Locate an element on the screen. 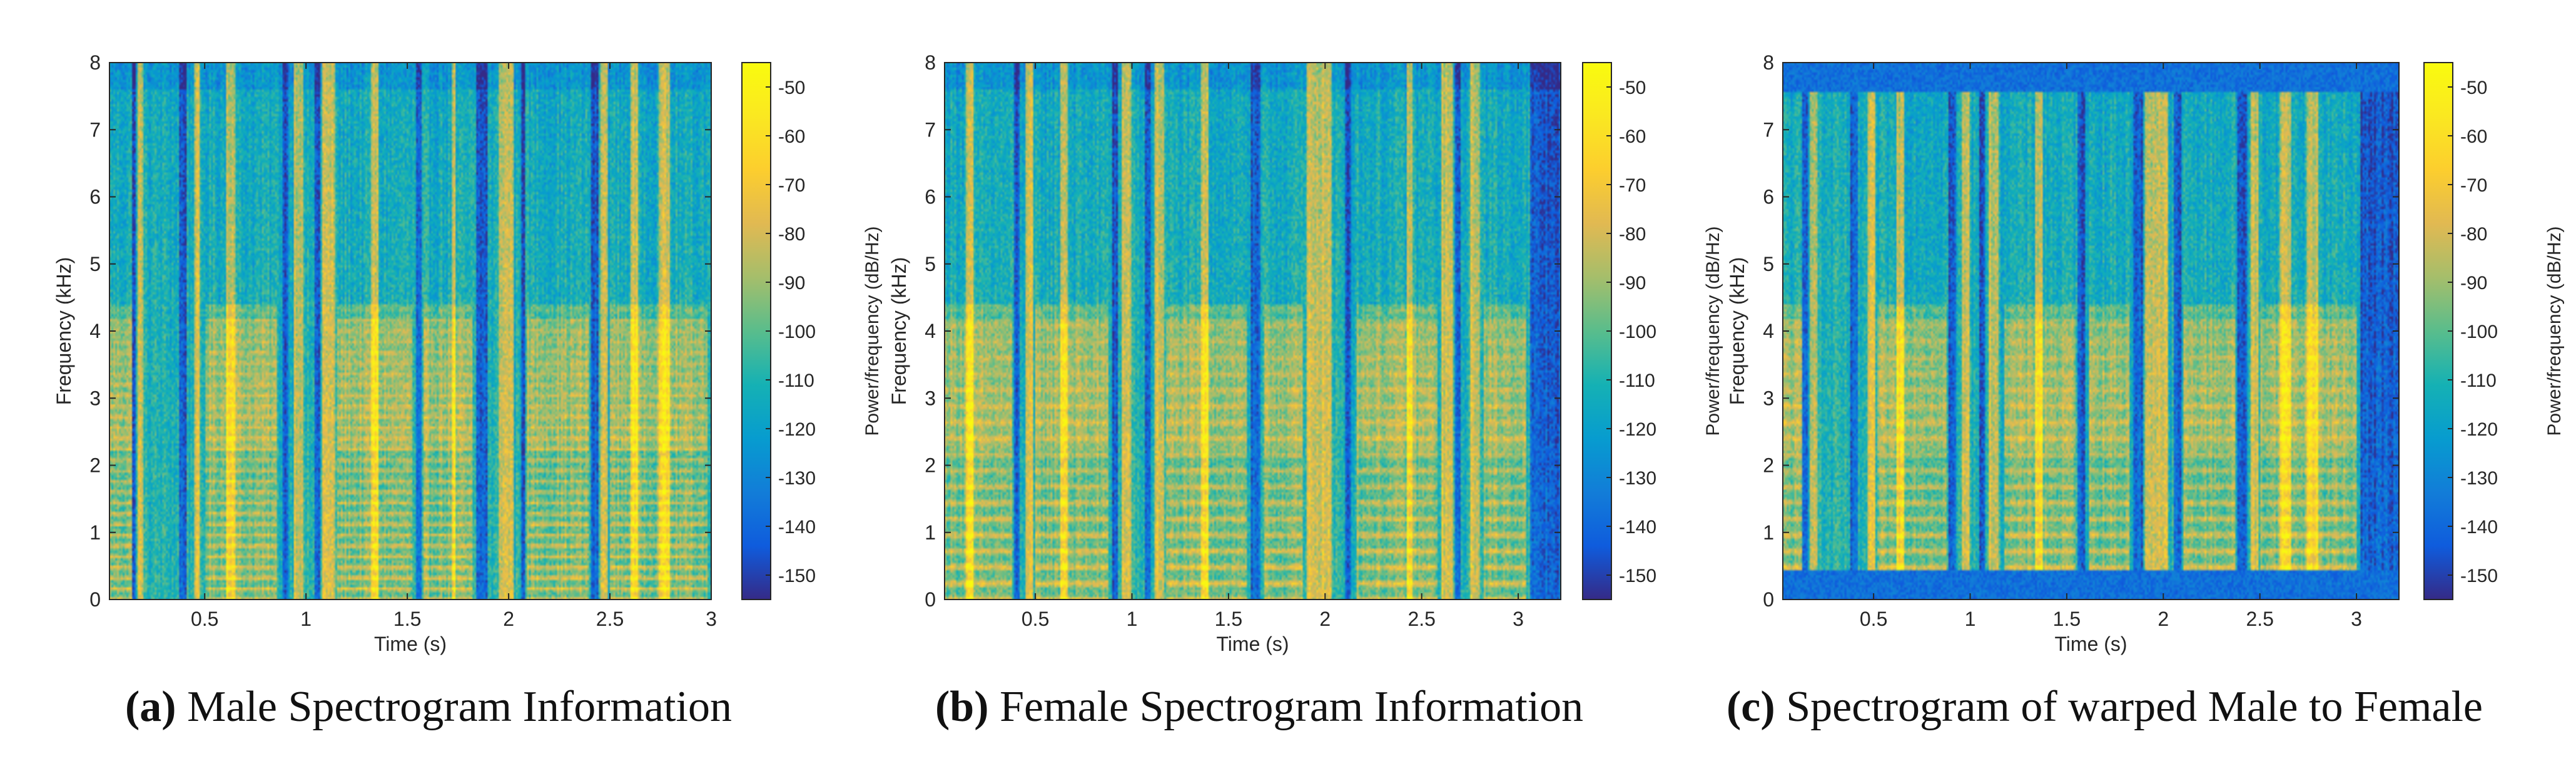 Image resolution: width=2576 pixels, height=781 pixels. y-tick-label-a-5: 5 is located at coordinates (95, 264).